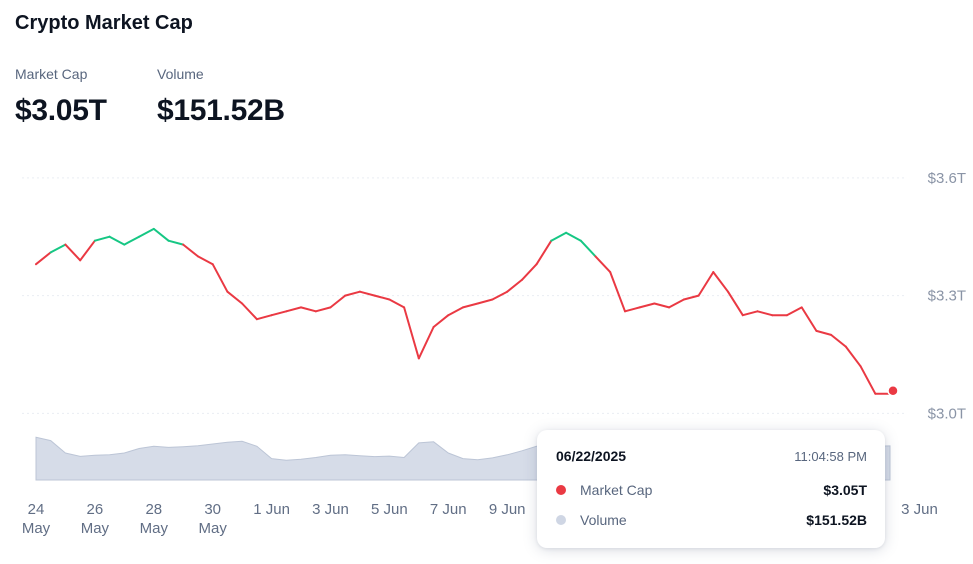 Image resolution: width=973 pixels, height=564 pixels. I want to click on volume-stat: Volume $151.52B, so click(221, 97).